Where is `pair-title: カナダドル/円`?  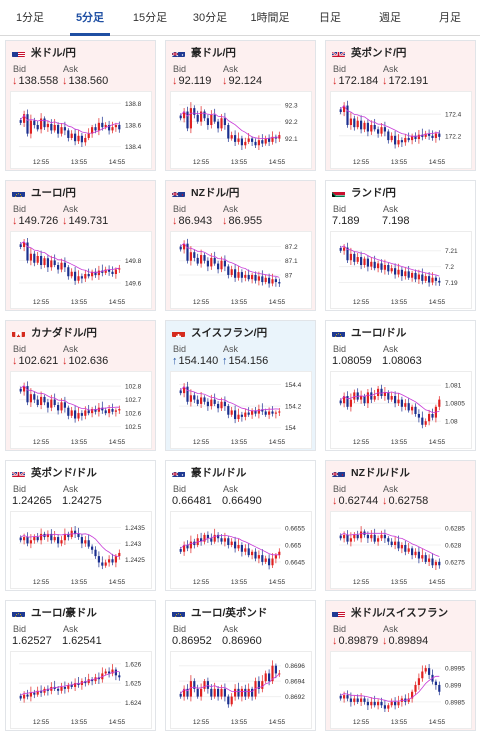 pair-title: カナダドル/円 is located at coordinates (54, 332).